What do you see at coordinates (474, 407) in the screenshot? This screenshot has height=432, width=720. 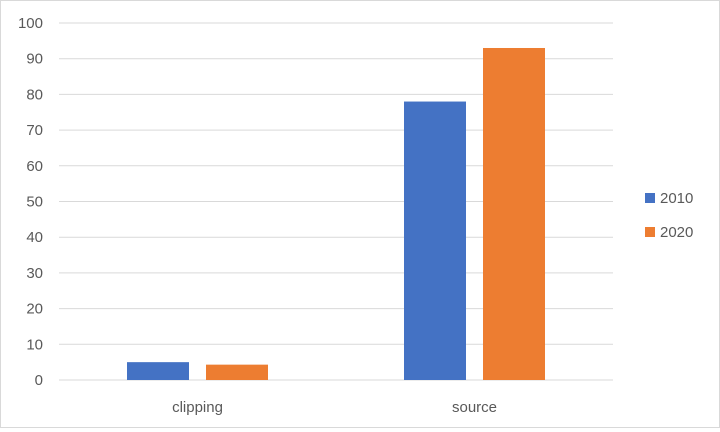 I see `x-category-label: source` at bounding box center [474, 407].